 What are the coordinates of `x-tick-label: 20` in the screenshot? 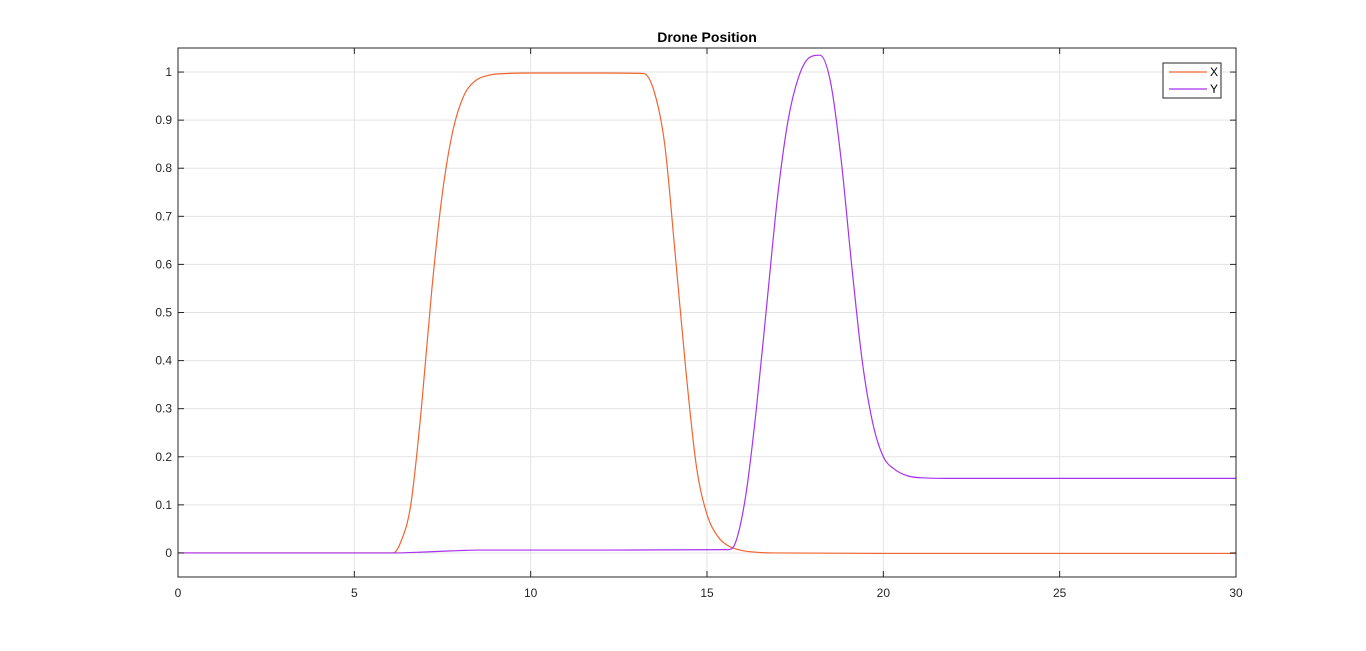 It's located at (884, 593).